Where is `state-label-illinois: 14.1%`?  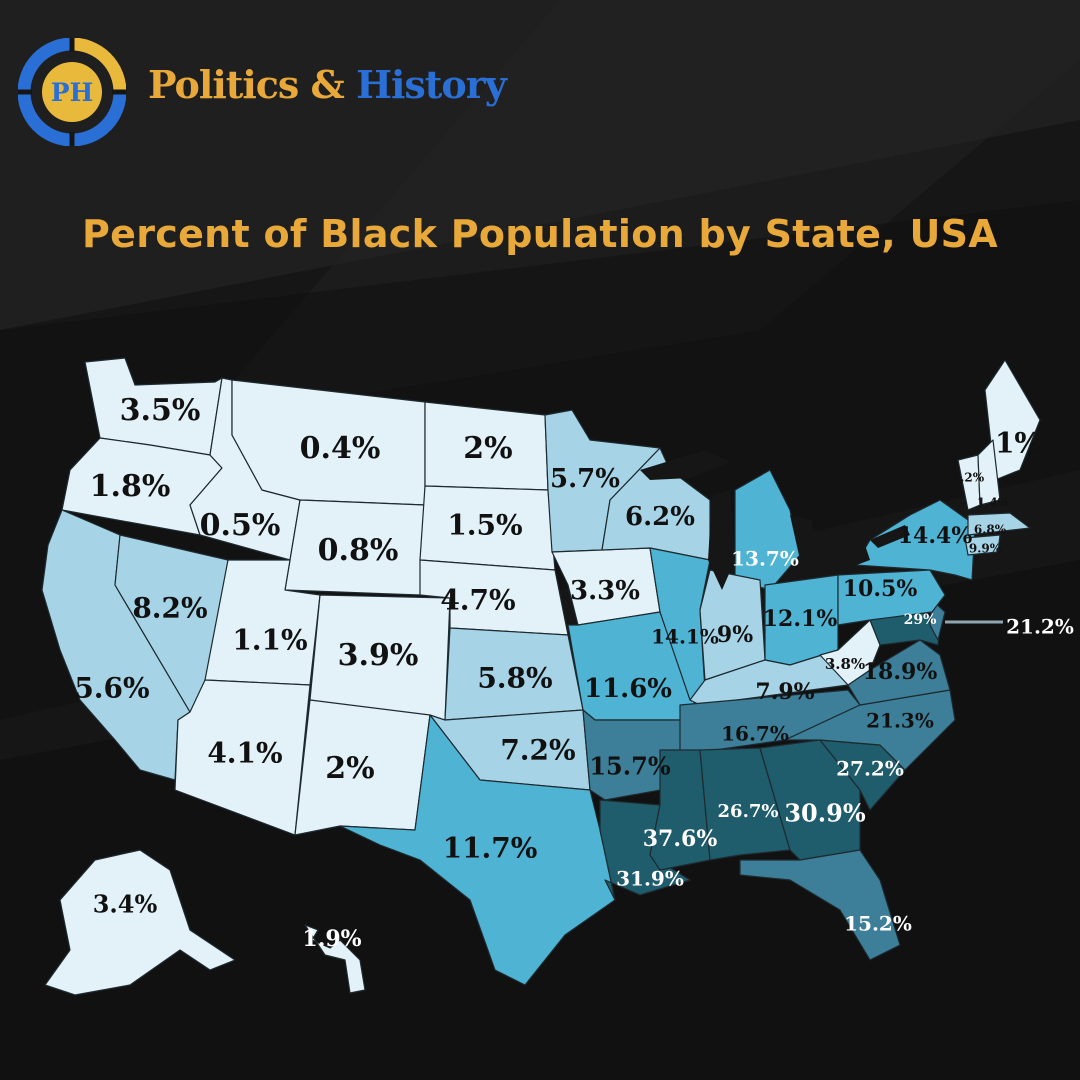
state-label-illinois: 14.1% is located at coordinates (685, 637).